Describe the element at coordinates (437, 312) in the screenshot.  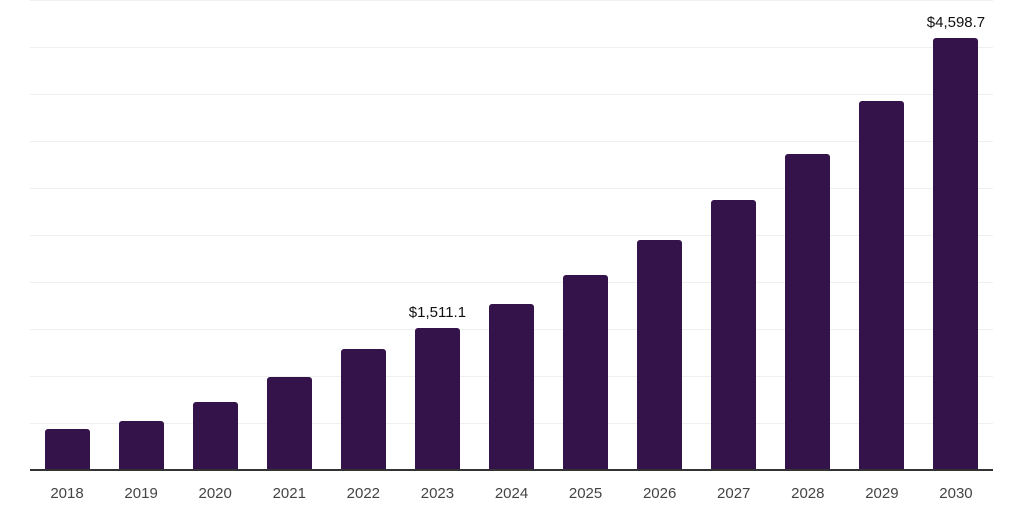
I see `data-label-2023: $1,511.1` at that location.